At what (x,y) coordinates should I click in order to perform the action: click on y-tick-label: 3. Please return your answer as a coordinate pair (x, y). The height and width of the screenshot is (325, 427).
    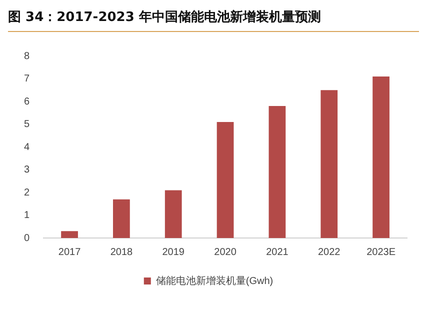
    Looking at the image, I should click on (27, 170).